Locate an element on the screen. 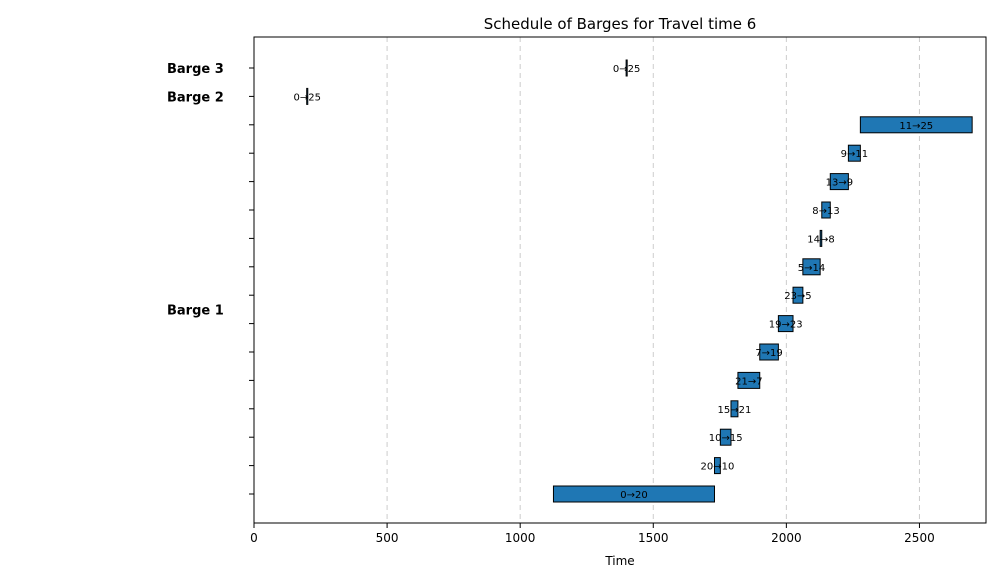  x-tick-label: 0 is located at coordinates (254, 538).